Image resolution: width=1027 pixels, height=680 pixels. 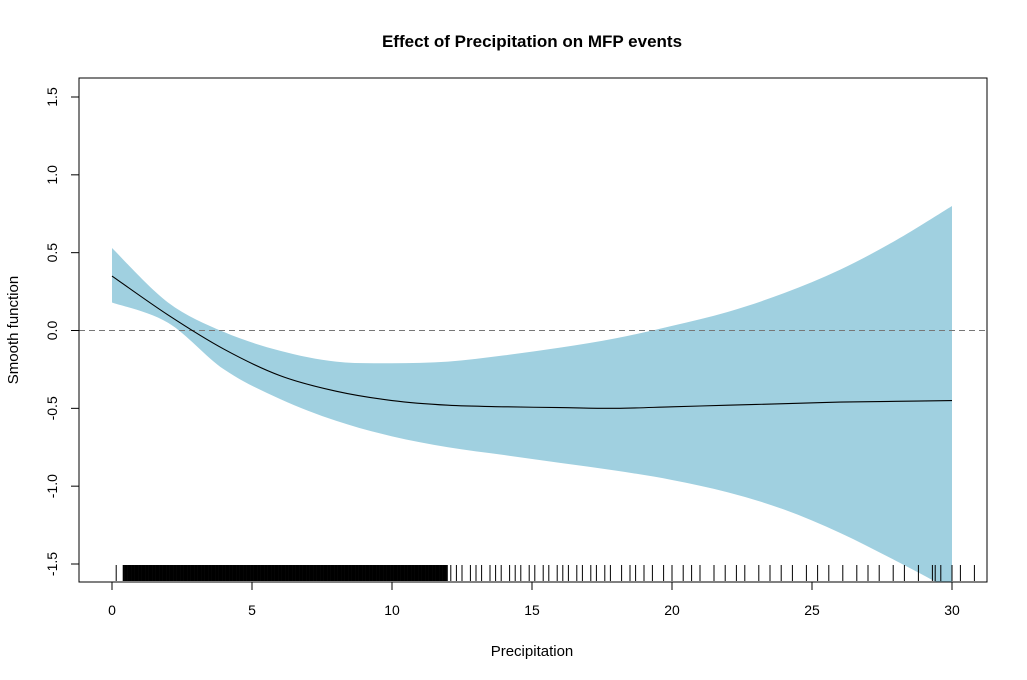 I want to click on y-tick-label: -0.5, so click(x=52, y=408).